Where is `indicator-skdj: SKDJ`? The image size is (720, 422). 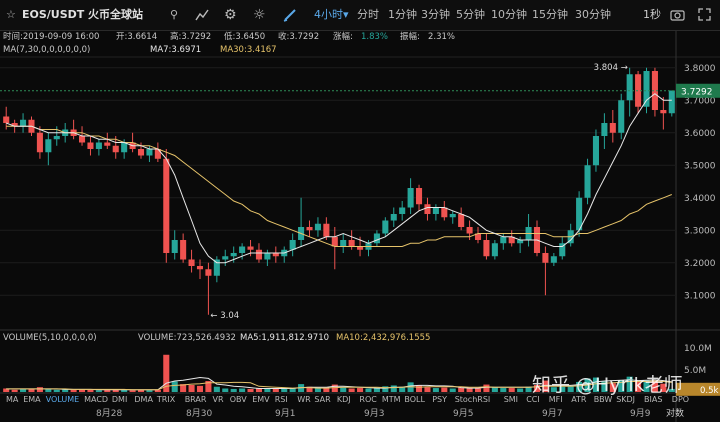 indicator-skdj: SKDJ is located at coordinates (626, 399).